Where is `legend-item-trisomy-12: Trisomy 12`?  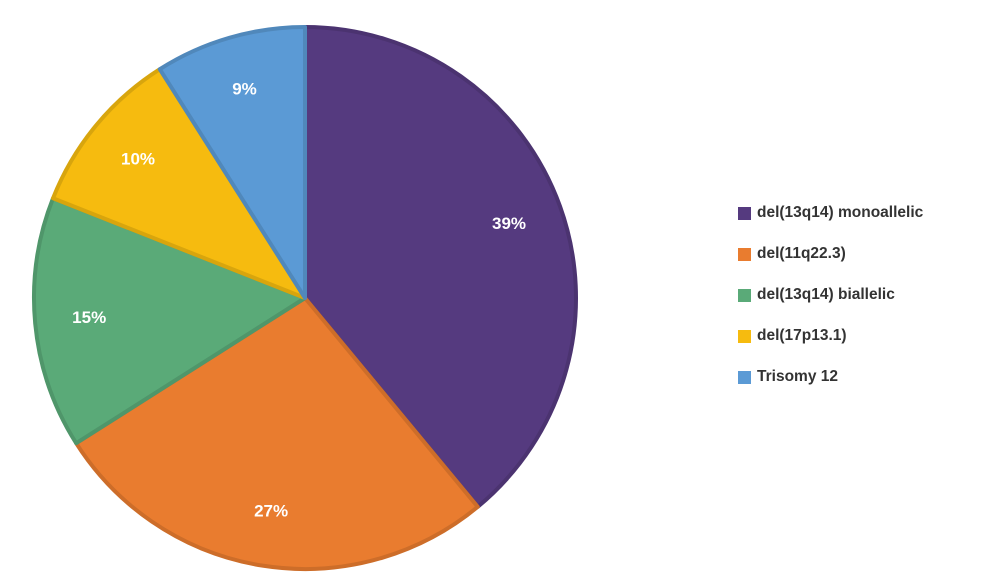
legend-item-trisomy-12: Trisomy 12 is located at coordinates (830, 377).